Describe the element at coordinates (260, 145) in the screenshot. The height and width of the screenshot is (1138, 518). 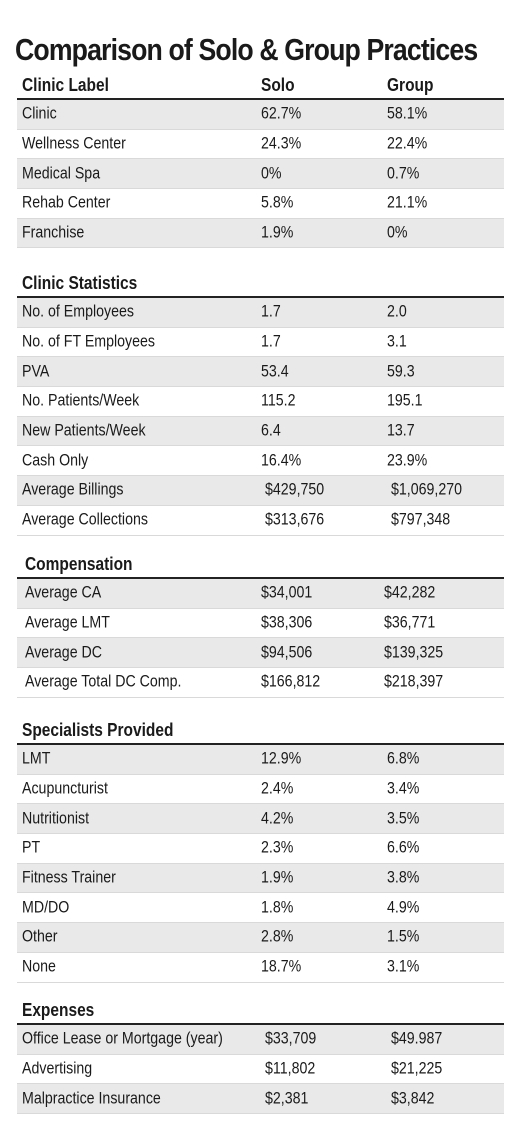
I see `table-row: Wellness Center 24.3% 22.4%` at that location.